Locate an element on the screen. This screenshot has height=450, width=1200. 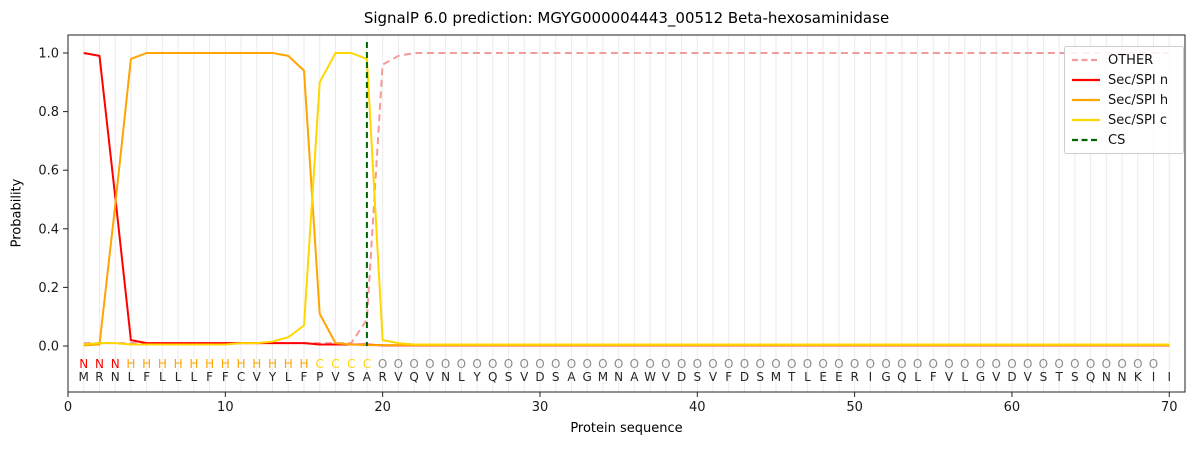
legend: OTHER Sec/SPI n Sec/SPI h Sec/SPI c CS is located at coordinates (1124, 100).